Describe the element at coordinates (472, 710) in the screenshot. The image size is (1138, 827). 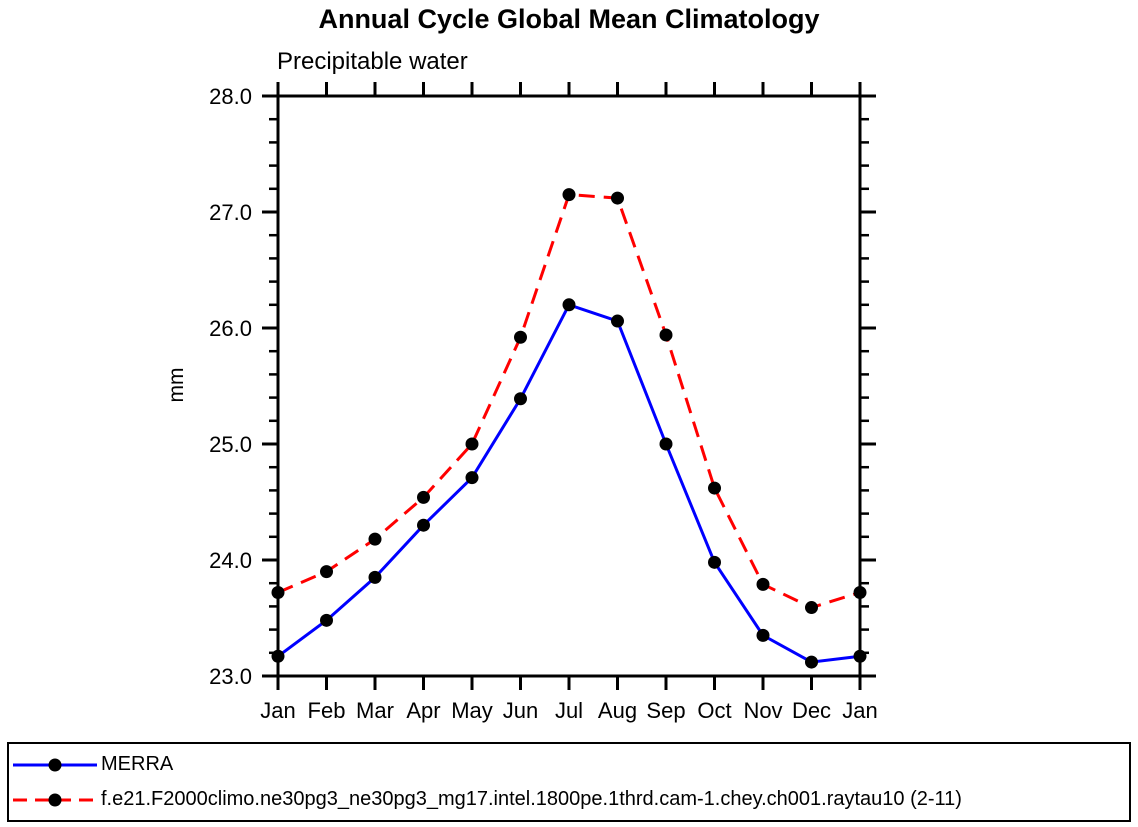
I see `x-axis-tick-label: May` at that location.